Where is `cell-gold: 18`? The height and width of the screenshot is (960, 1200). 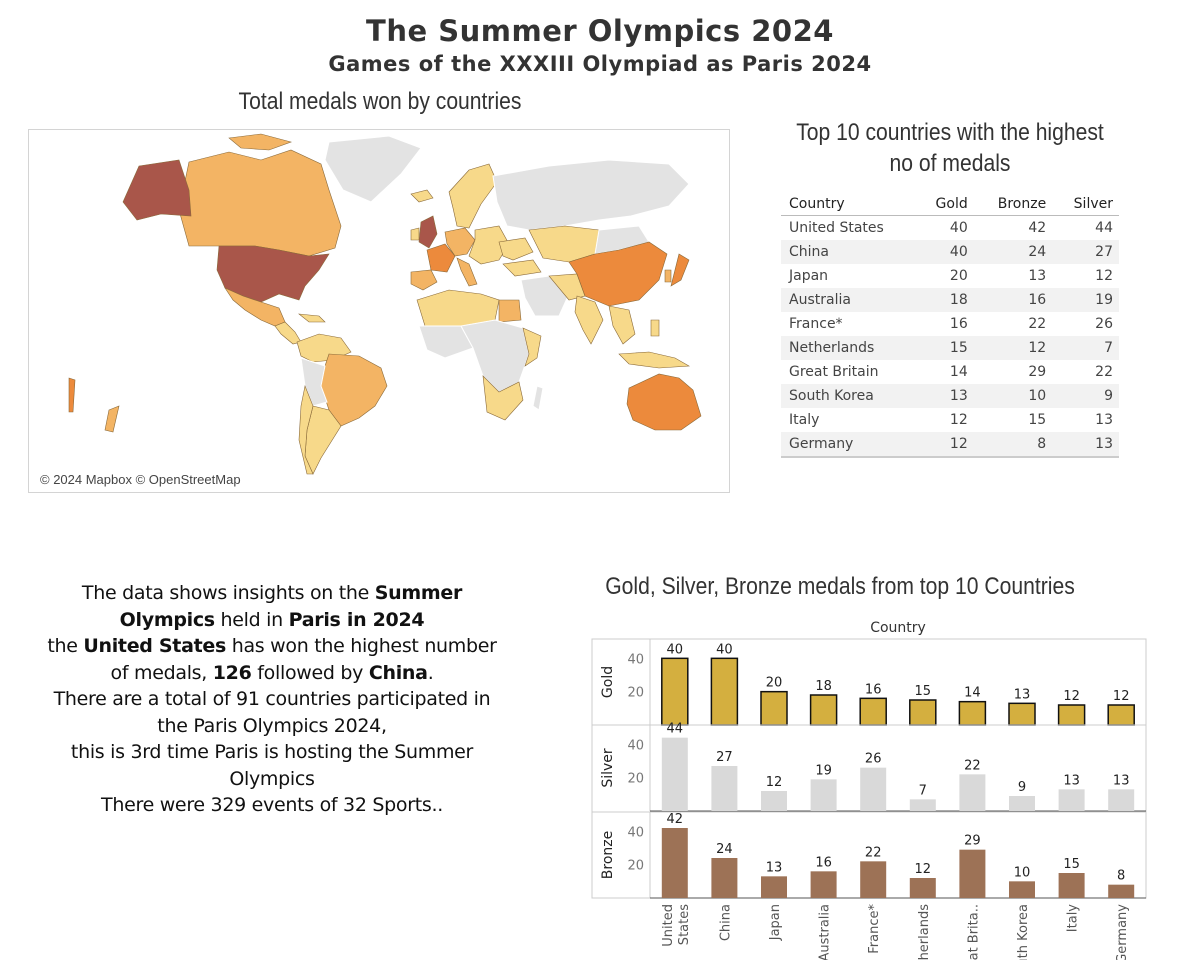 cell-gold: 18 is located at coordinates (940, 300).